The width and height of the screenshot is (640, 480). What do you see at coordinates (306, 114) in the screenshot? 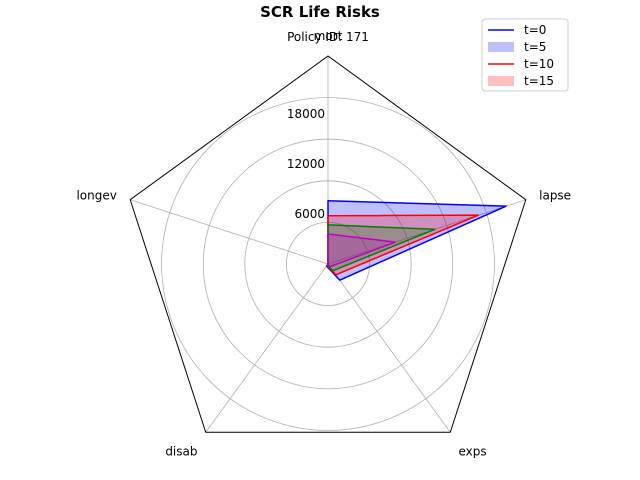
I see `r-tick-label: 18000` at bounding box center [306, 114].